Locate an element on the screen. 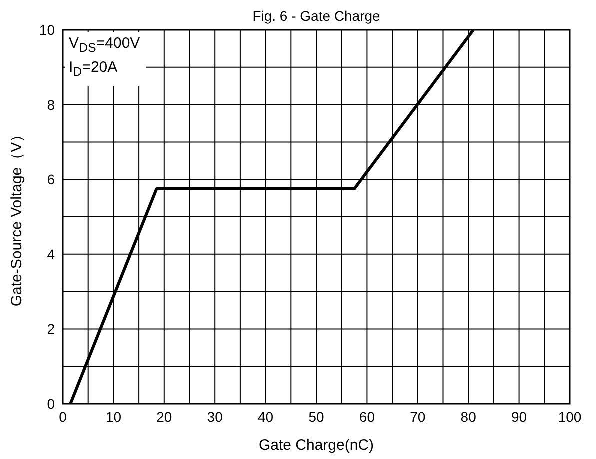  chart-title: Fig. 6 - Gate Charge is located at coordinates (317, 16).